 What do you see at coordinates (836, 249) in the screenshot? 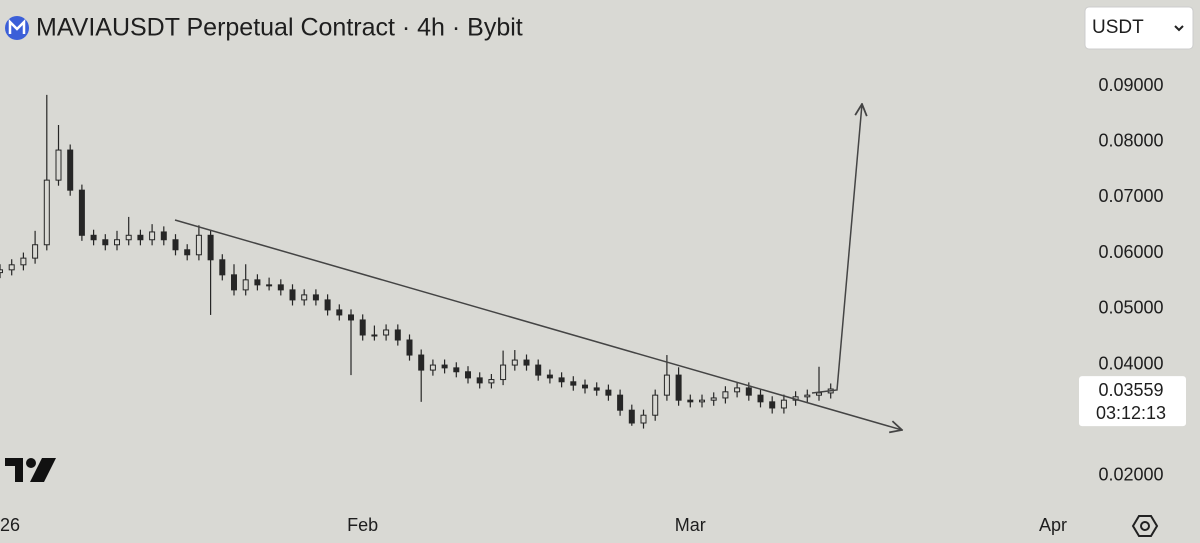
I see `projection-arrow` at bounding box center [836, 249].